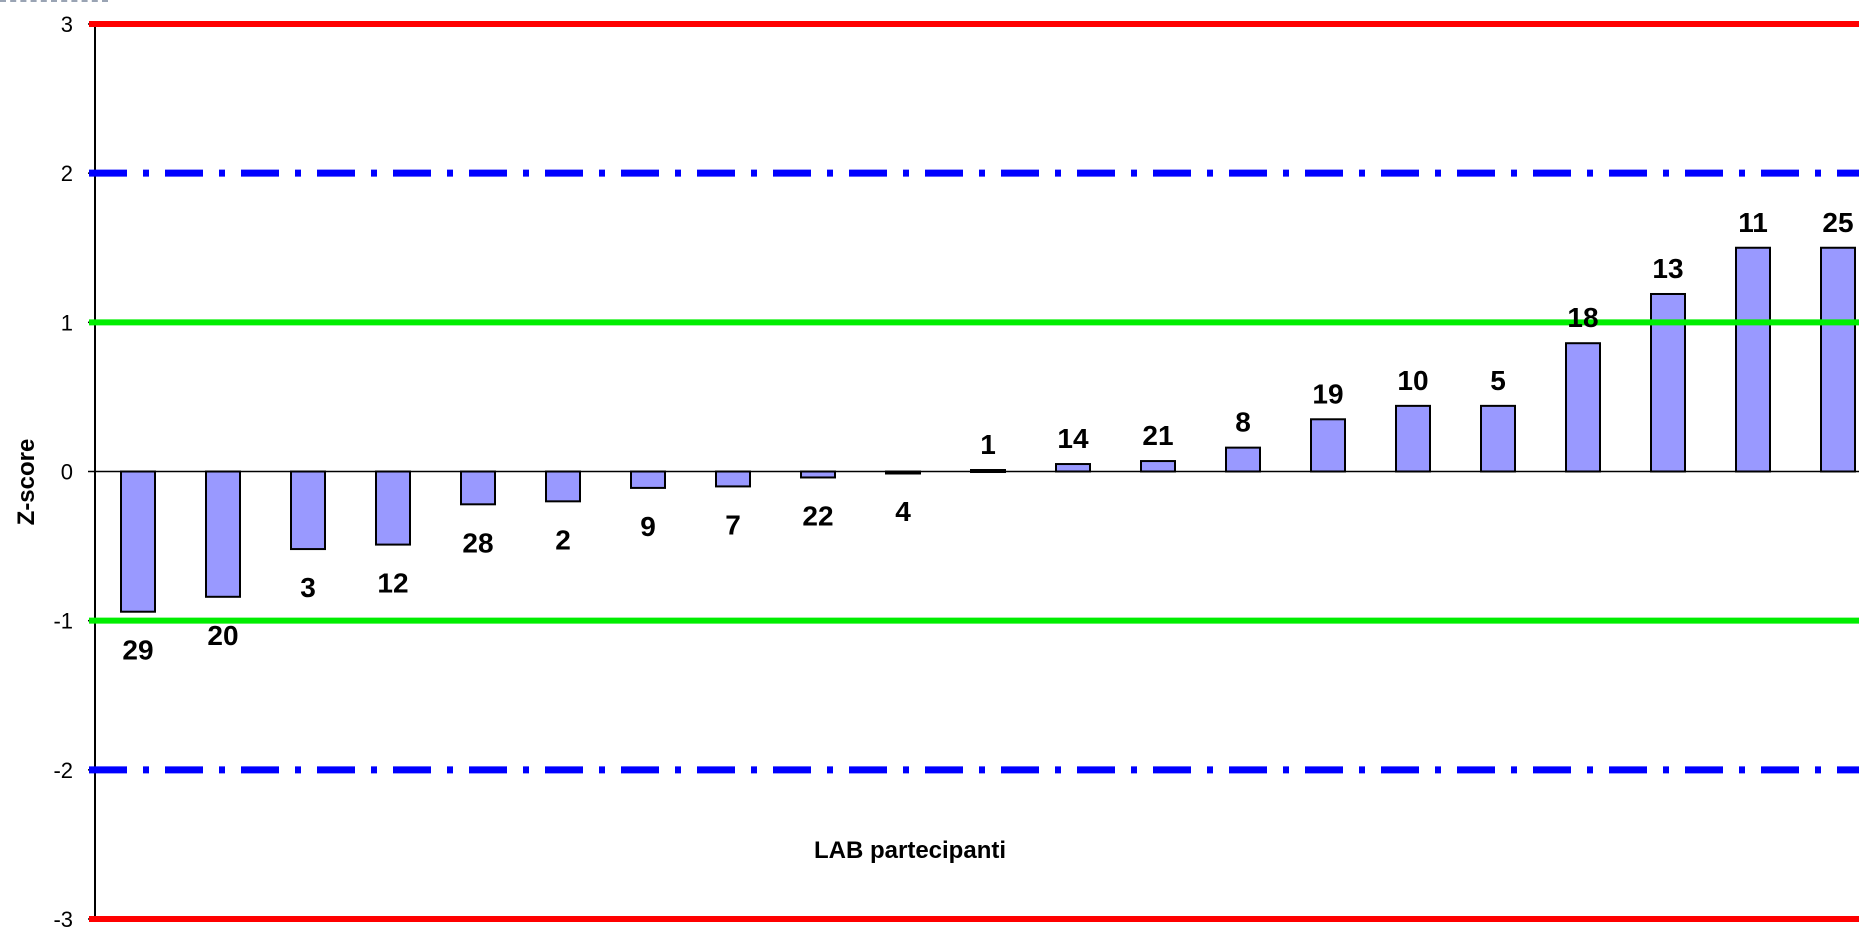  I want to click on bar-label: 5, so click(1498, 380).